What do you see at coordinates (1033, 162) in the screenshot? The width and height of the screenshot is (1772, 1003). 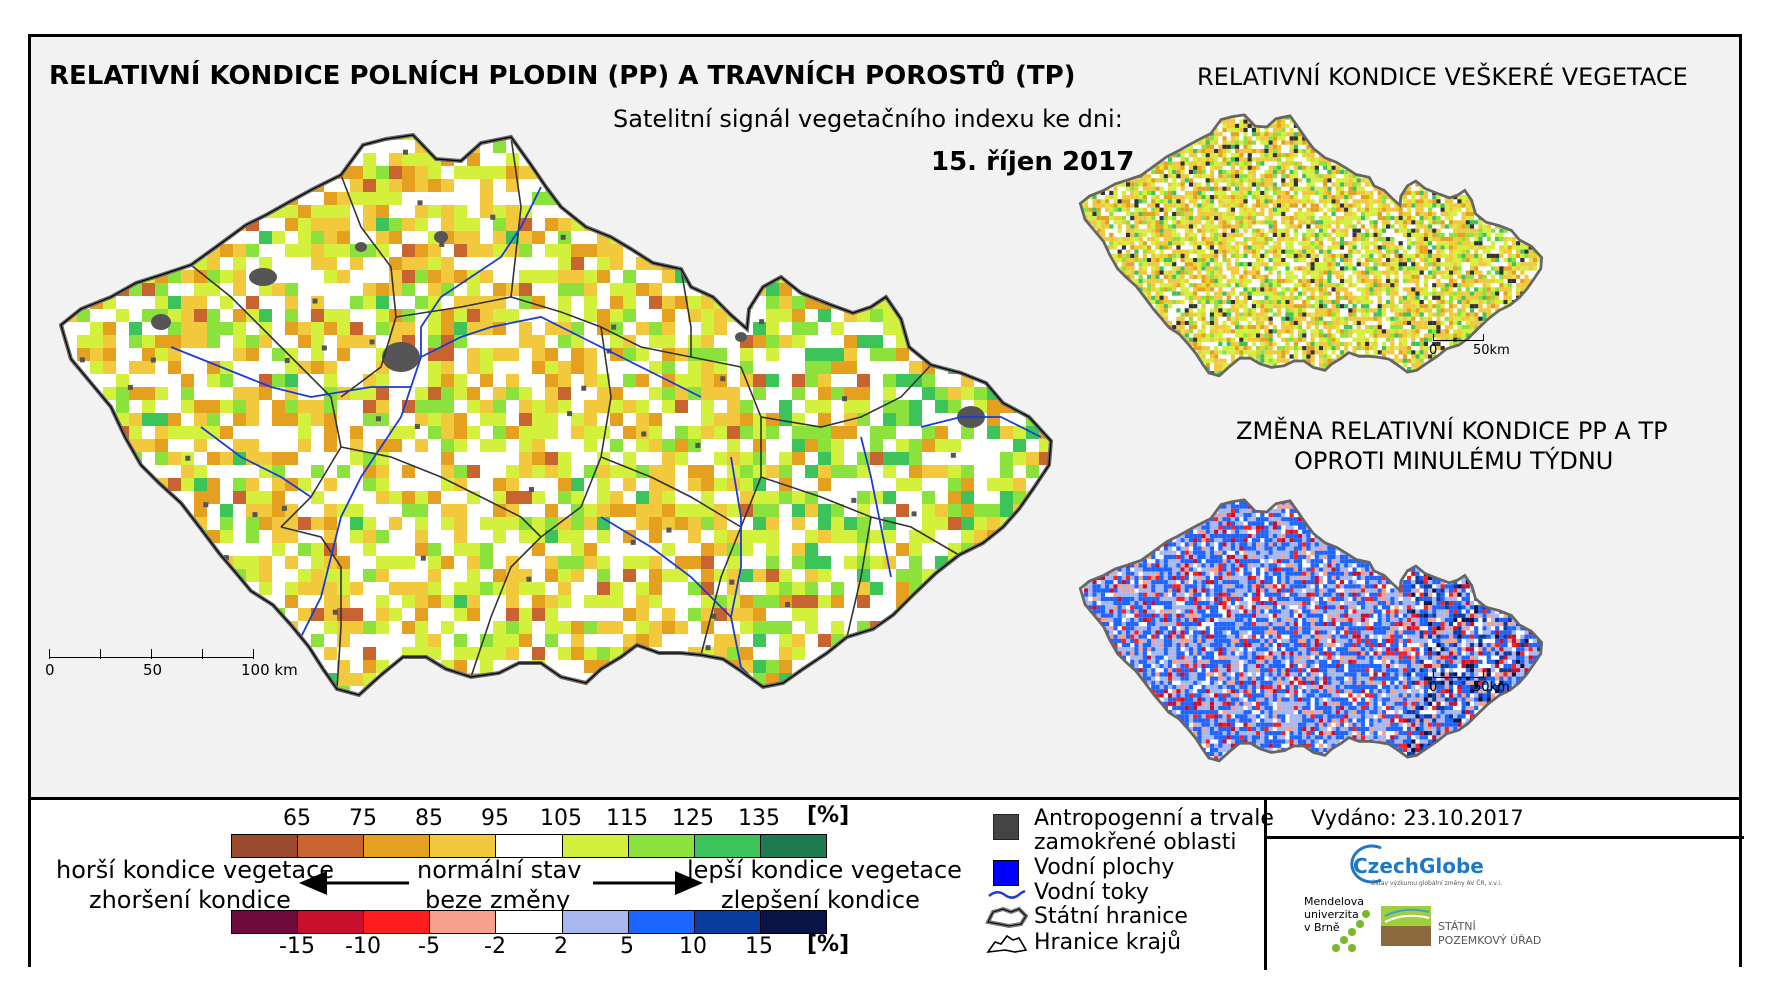 I see `date-label: 15. říjen 2017` at bounding box center [1033, 162].